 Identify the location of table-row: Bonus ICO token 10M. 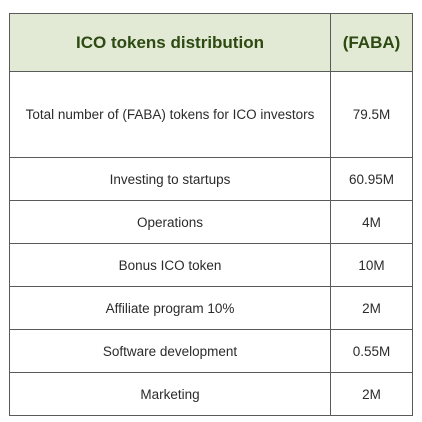
(211, 265).